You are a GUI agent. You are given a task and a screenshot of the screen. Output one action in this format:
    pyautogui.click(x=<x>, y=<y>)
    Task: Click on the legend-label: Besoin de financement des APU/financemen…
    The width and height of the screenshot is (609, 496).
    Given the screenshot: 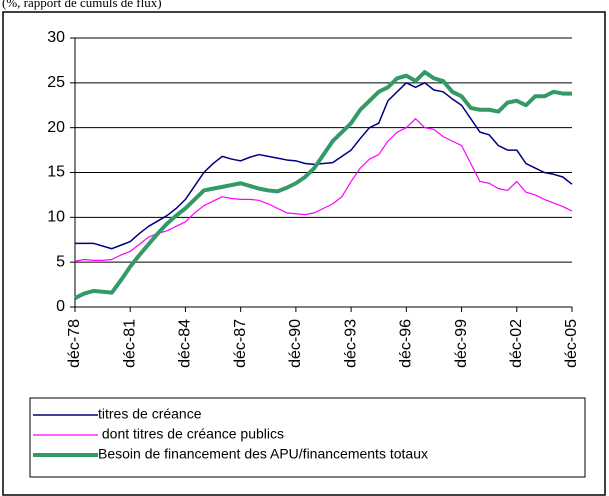 What is the action you would take?
    pyautogui.click(x=263, y=454)
    